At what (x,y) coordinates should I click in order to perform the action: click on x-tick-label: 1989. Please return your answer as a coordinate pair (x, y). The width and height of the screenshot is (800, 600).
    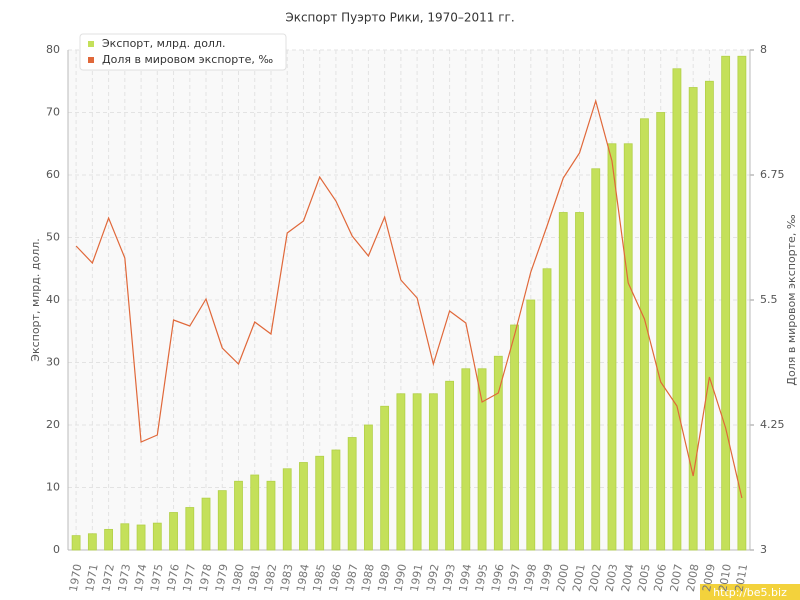
    Looking at the image, I should click on (384, 578).